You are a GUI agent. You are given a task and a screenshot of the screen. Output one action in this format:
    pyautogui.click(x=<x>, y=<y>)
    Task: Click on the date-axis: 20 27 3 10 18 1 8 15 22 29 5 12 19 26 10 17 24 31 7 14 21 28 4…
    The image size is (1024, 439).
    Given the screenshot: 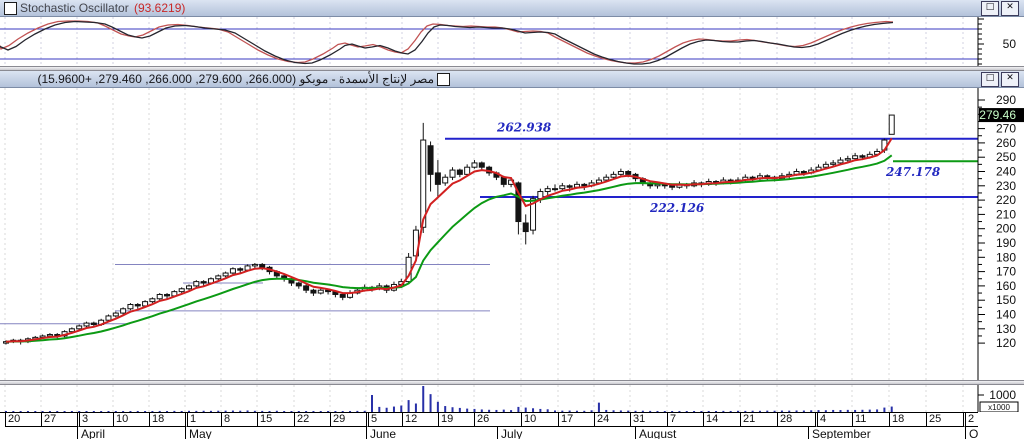 What is the action you would take?
    pyautogui.click(x=489, y=420)
    